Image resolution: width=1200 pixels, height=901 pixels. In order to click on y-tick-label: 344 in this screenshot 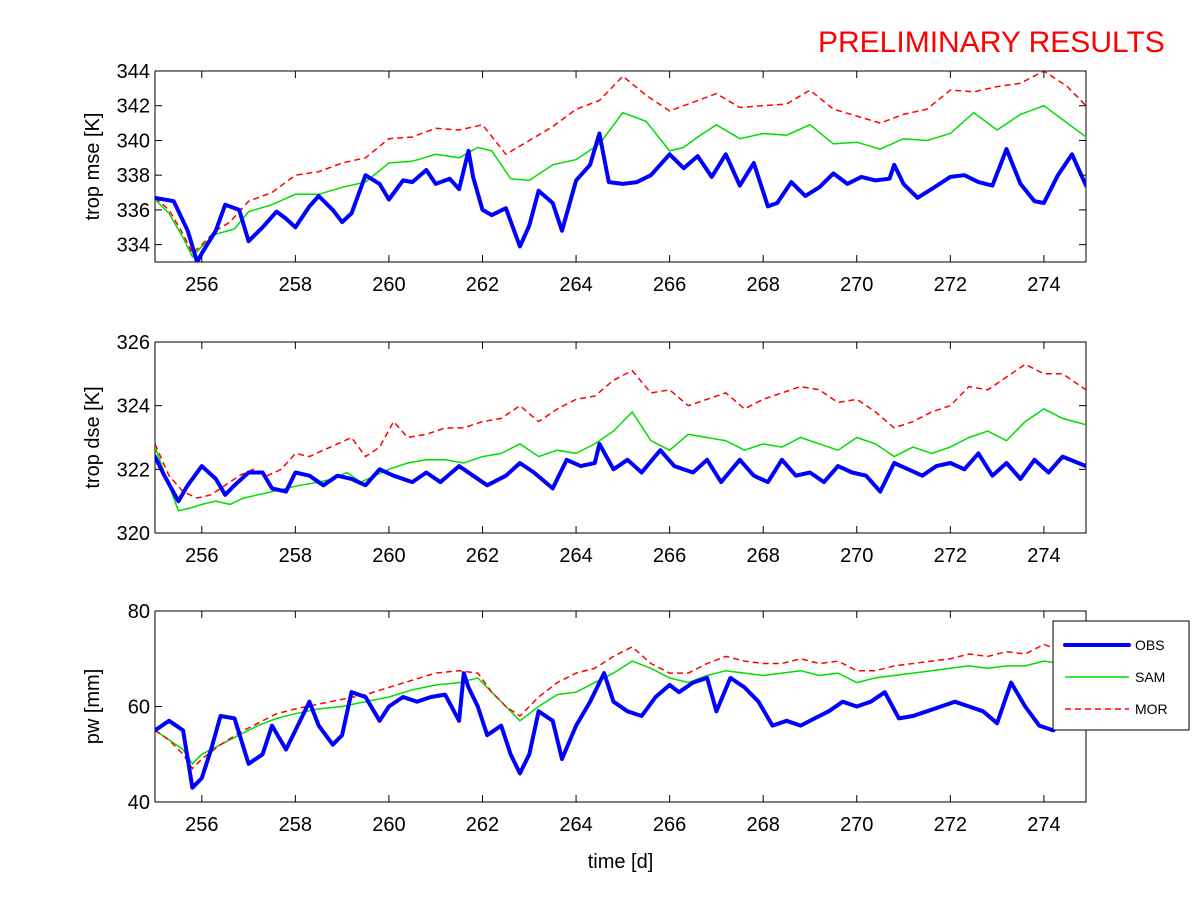, I will do `click(133, 72)`.